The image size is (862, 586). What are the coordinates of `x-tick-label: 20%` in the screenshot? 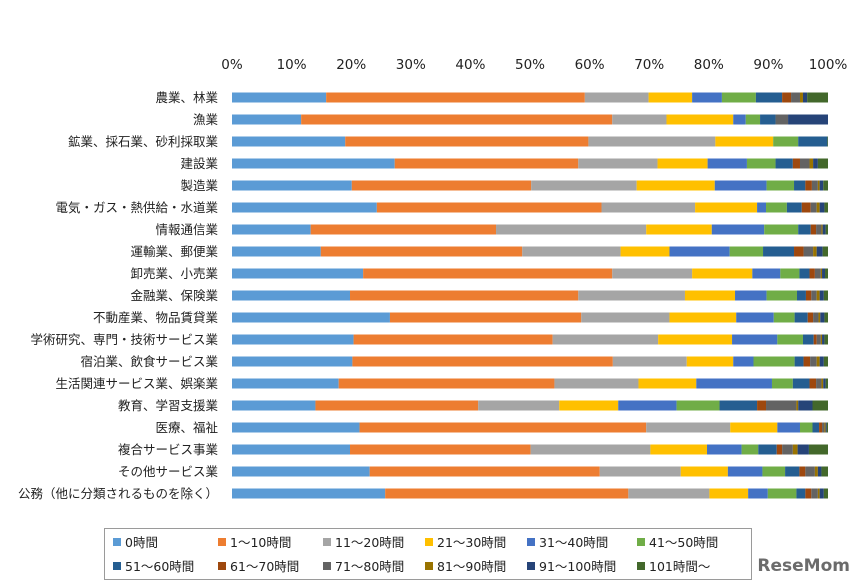 It's located at (351, 65).